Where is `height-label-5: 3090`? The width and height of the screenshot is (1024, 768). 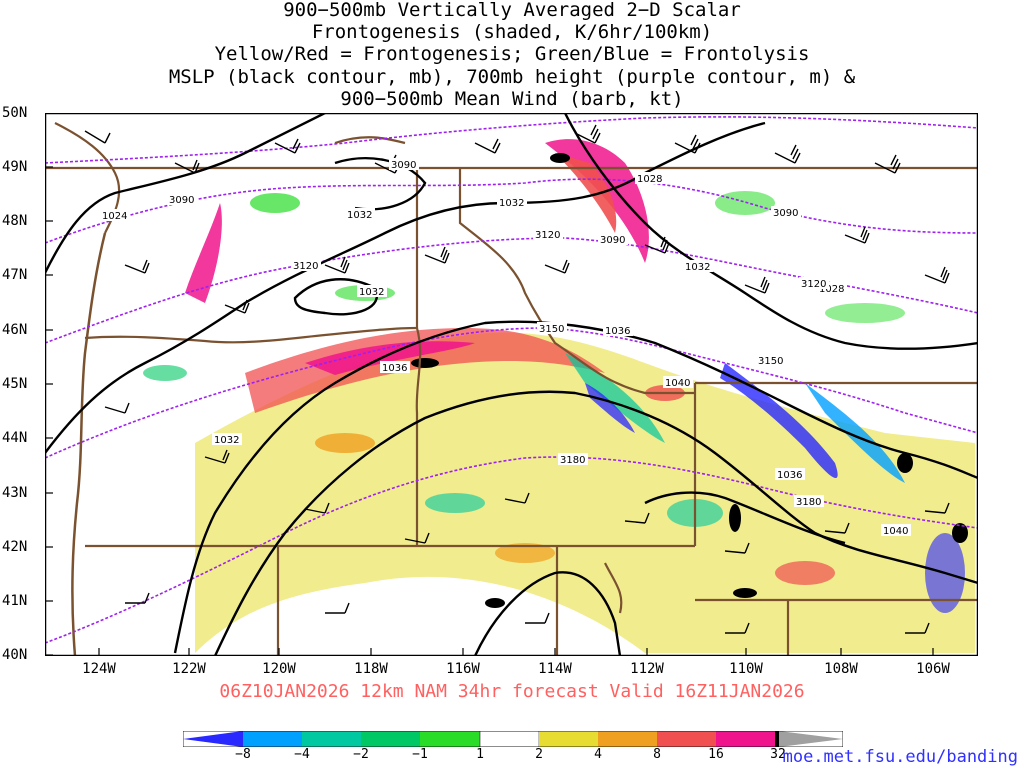
height-label-5: 3090 is located at coordinates (613, 239).